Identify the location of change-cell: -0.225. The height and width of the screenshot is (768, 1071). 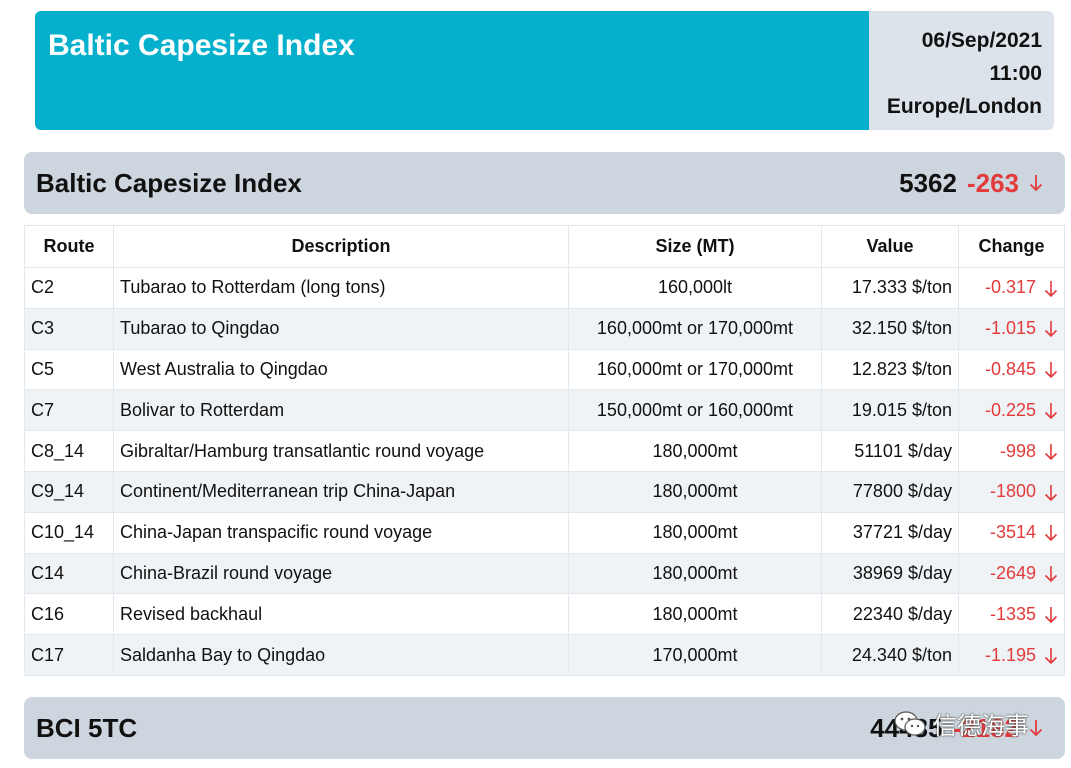
(1011, 410).